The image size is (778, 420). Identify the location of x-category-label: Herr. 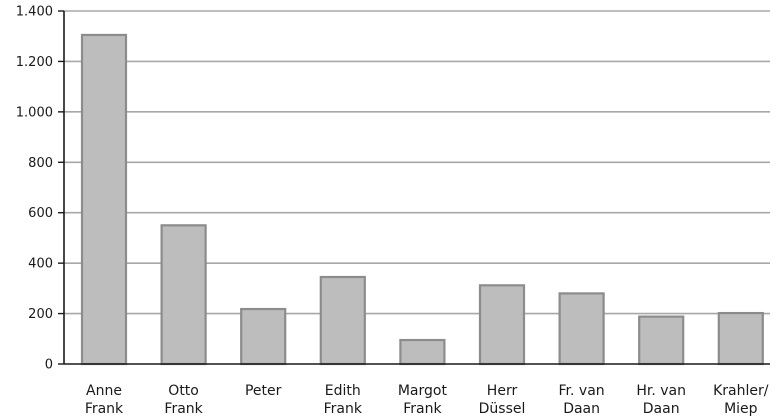
(502, 391).